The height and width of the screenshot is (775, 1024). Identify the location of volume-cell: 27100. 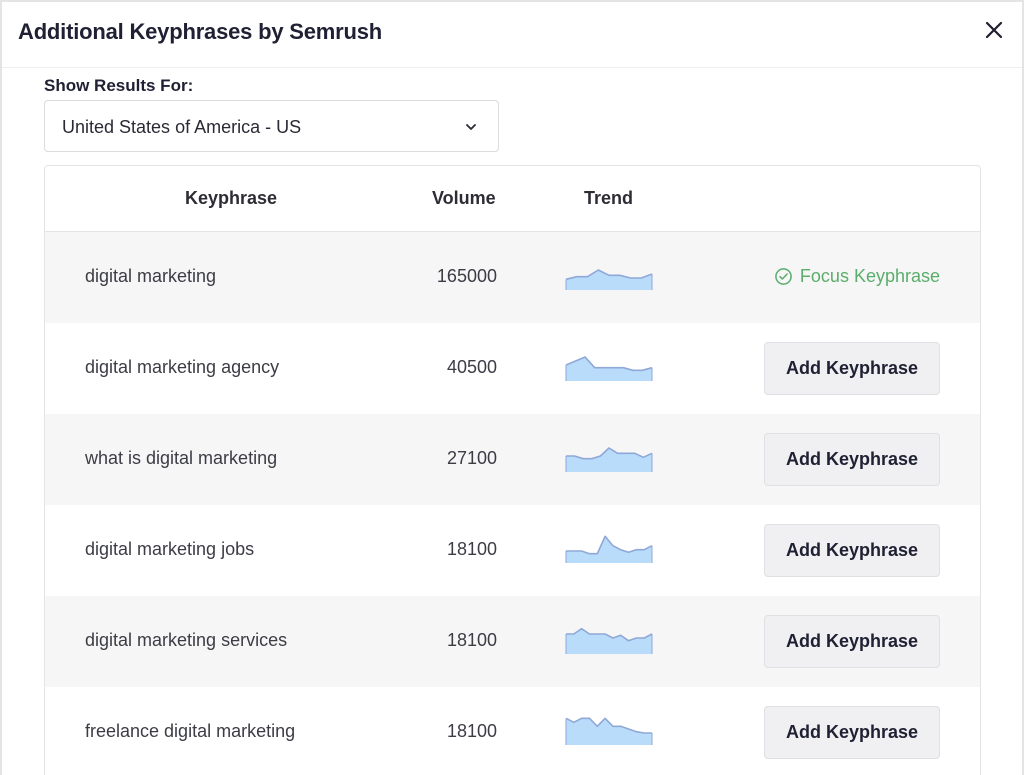
(471, 458).